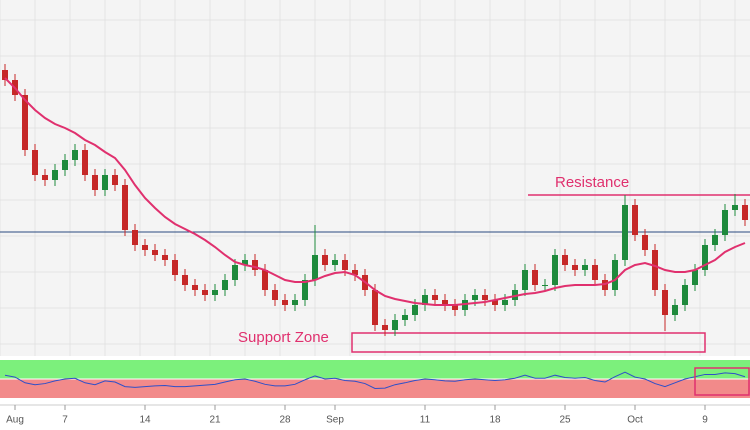 This screenshot has height=430, width=750. Describe the element at coordinates (335, 420) in the screenshot. I see `x-tick-label: Sep` at that location.